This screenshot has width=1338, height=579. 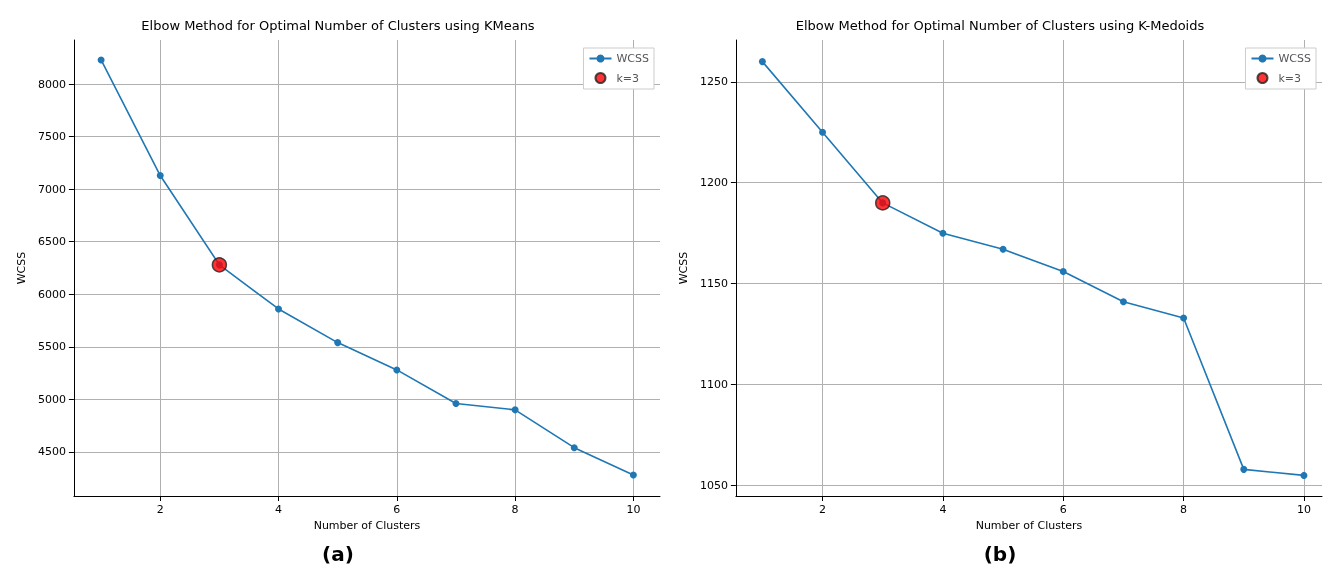 What do you see at coordinates (338, 25) in the screenshot?
I see `chart-title: Elbow Method for Optimal Number of Clusters using KMeans` at bounding box center [338, 25].